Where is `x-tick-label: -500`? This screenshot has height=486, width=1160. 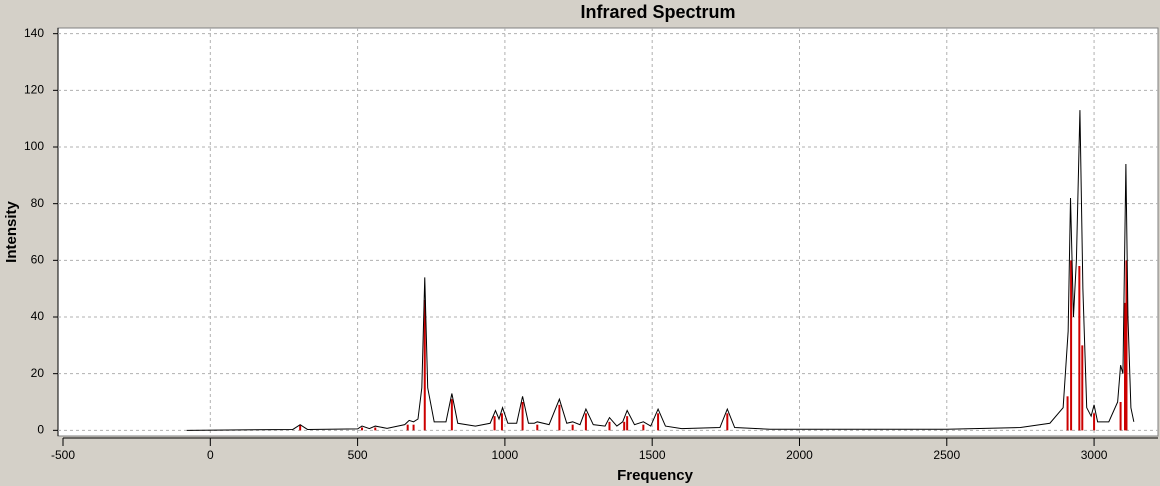 x-tick-label: -500 is located at coordinates (63, 455).